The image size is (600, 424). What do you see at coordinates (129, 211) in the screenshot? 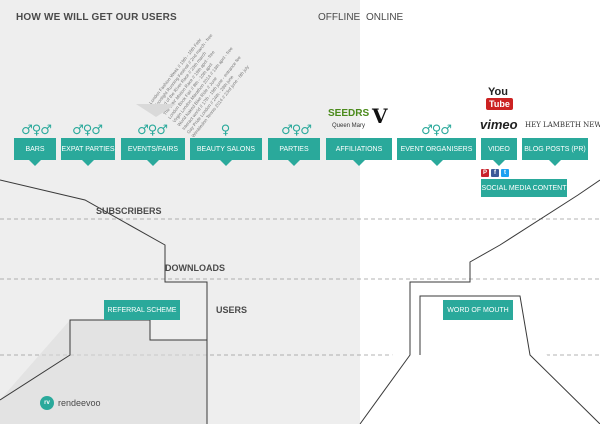
I see `stage-subscribers: SUBSCRIBERS` at bounding box center [129, 211].